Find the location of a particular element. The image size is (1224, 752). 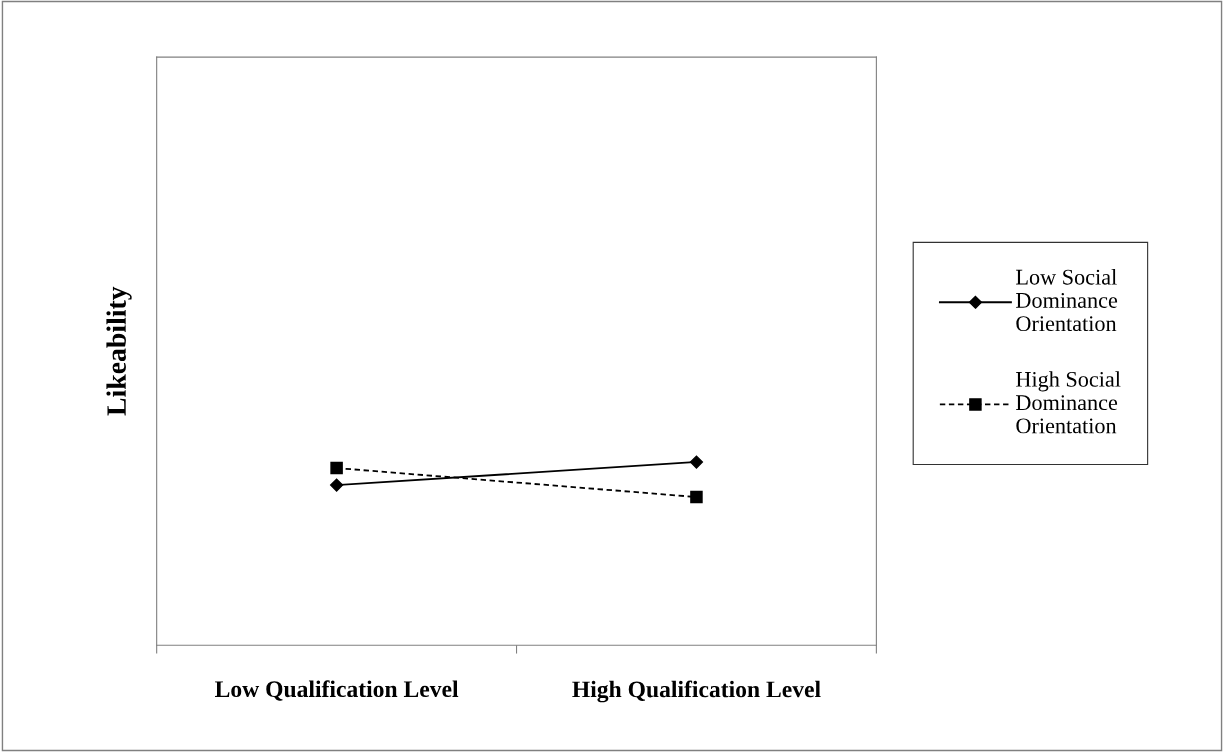

legend-label: High Social Dominance Orientation is located at coordinates (1068, 402).